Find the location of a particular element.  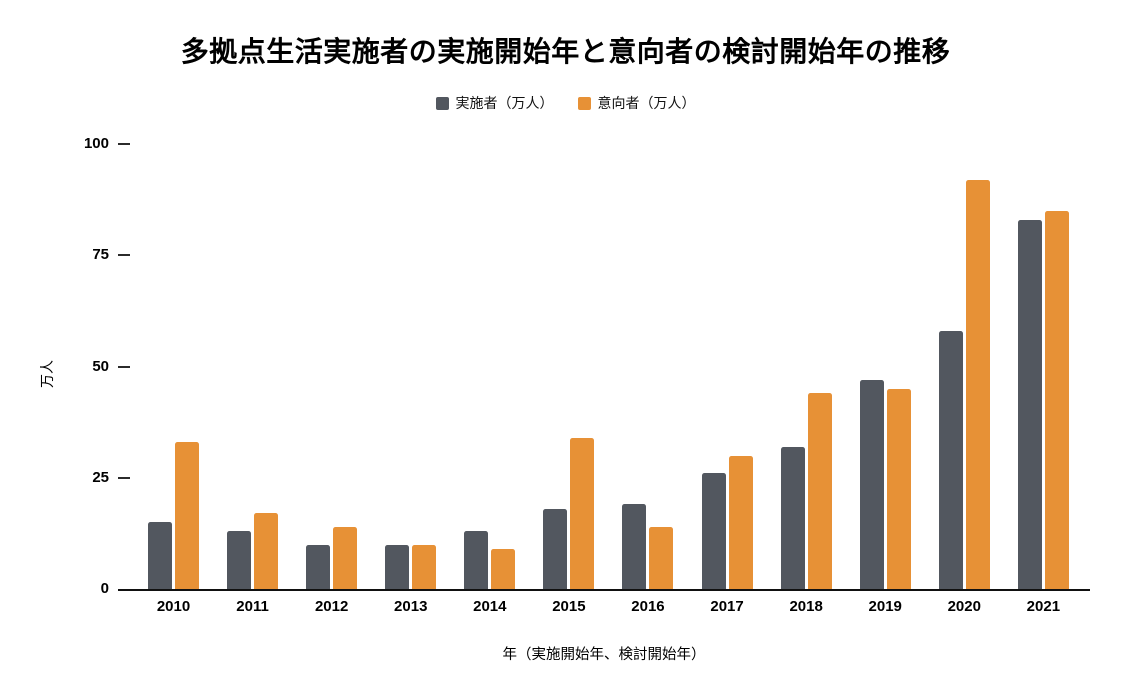

bar-2010-jissha is located at coordinates (160, 555).